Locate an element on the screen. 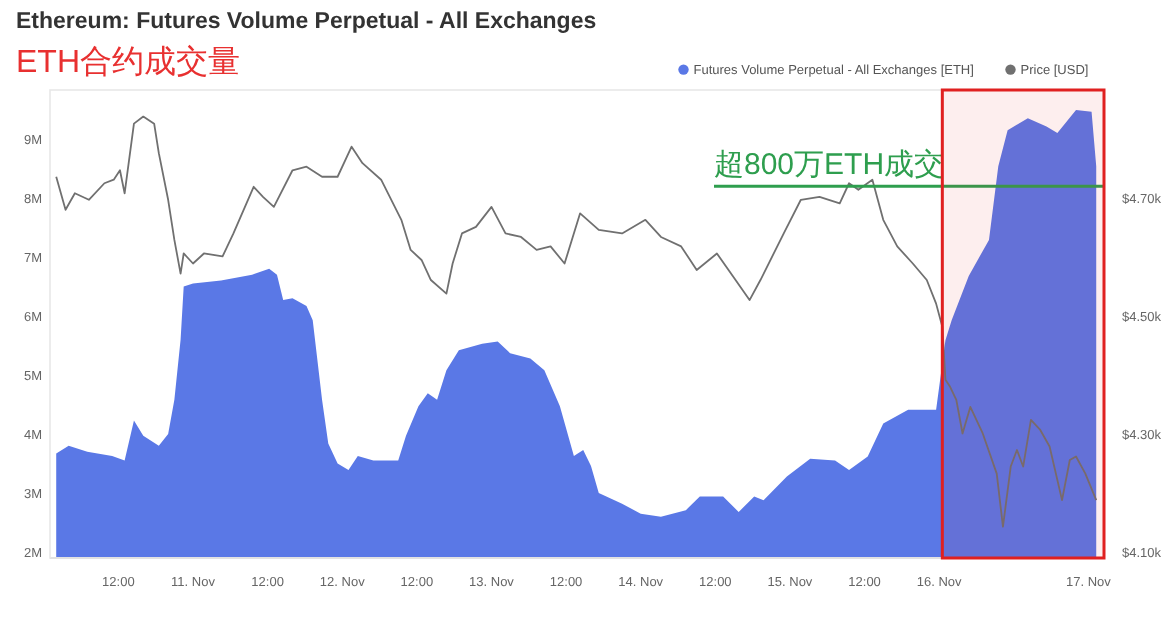 The width and height of the screenshot is (1166, 640). ref-line-label: 超800万ETH成交 is located at coordinates (829, 165).